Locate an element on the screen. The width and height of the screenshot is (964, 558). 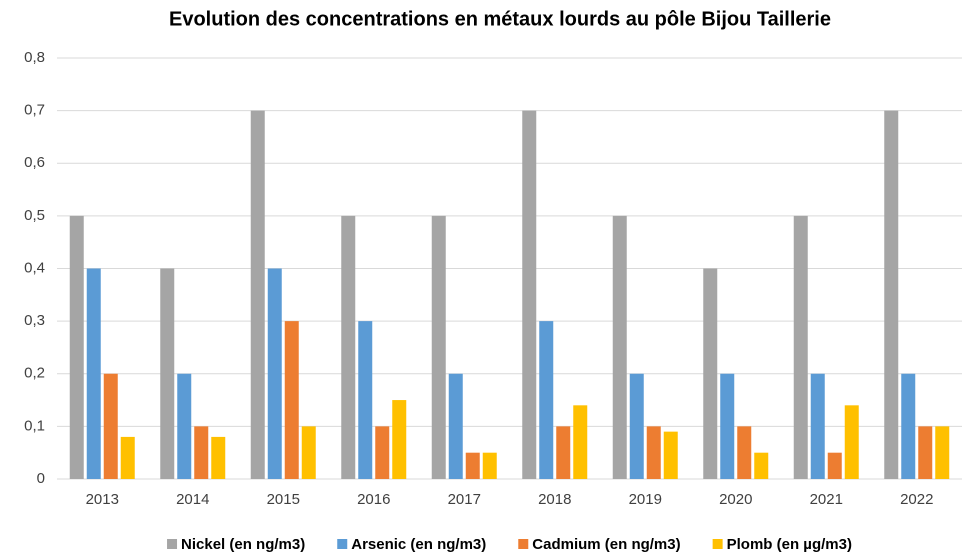
y-tick-label: 0,7 is located at coordinates (34, 110).